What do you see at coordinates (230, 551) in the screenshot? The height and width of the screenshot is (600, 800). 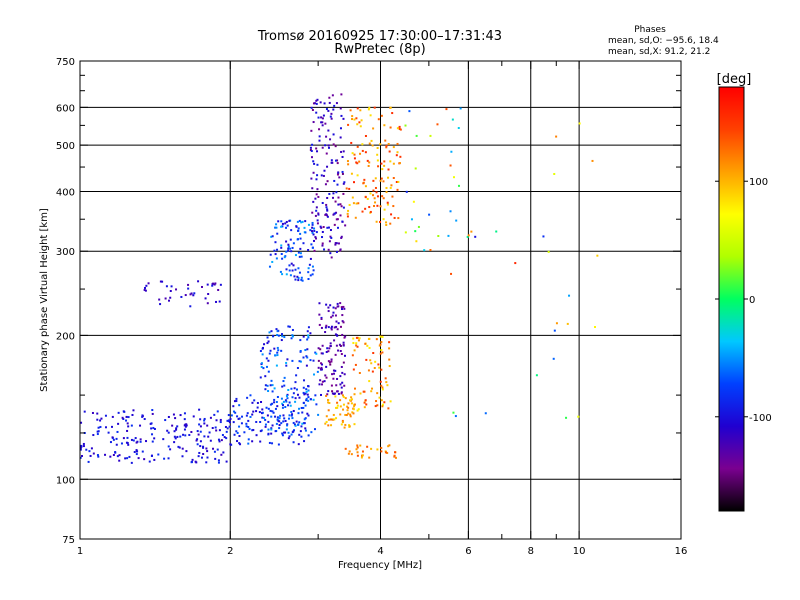 I see `x-tick-label: 2` at bounding box center [230, 551].